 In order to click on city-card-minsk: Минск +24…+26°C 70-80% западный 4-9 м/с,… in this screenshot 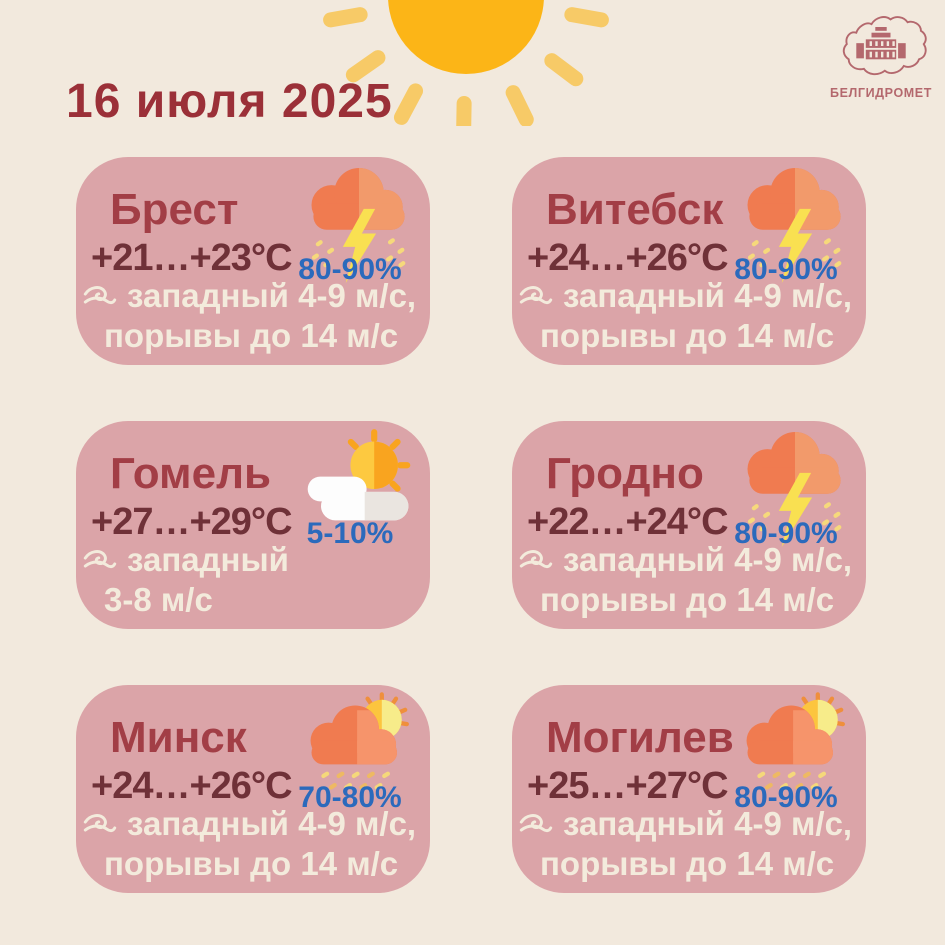, I will do `click(253, 789)`.